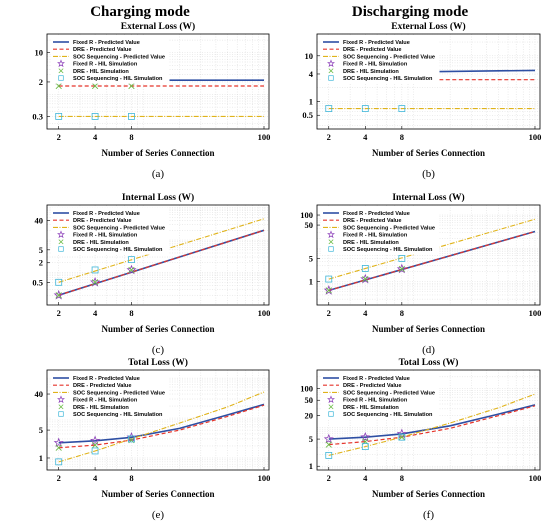 The height and width of the screenshot is (528, 550). What do you see at coordinates (428, 515) in the screenshot?
I see `subfigure-label: (f)` at bounding box center [428, 515].